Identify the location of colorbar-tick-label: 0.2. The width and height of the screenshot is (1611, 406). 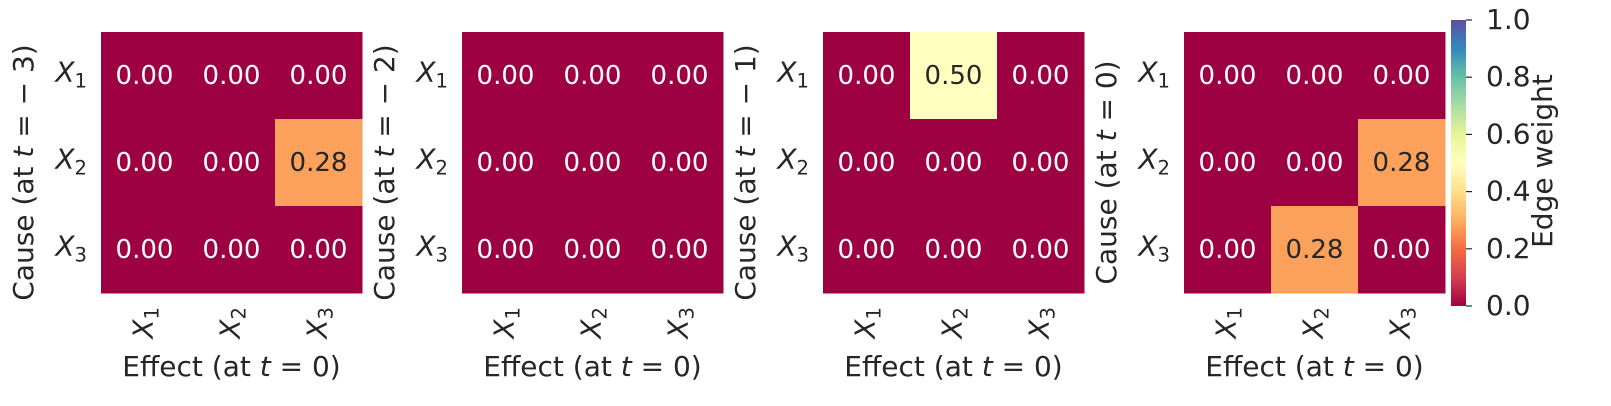
(1508, 248).